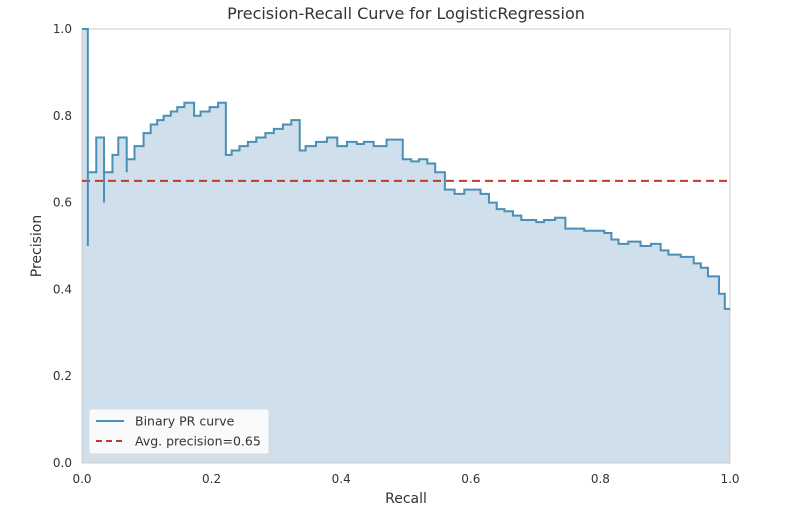 Image resolution: width=800 pixels, height=518 pixels. I want to click on x-axis: 0.0 0.2 0.4 0.6 0.8 1.0, so click(405, 479).